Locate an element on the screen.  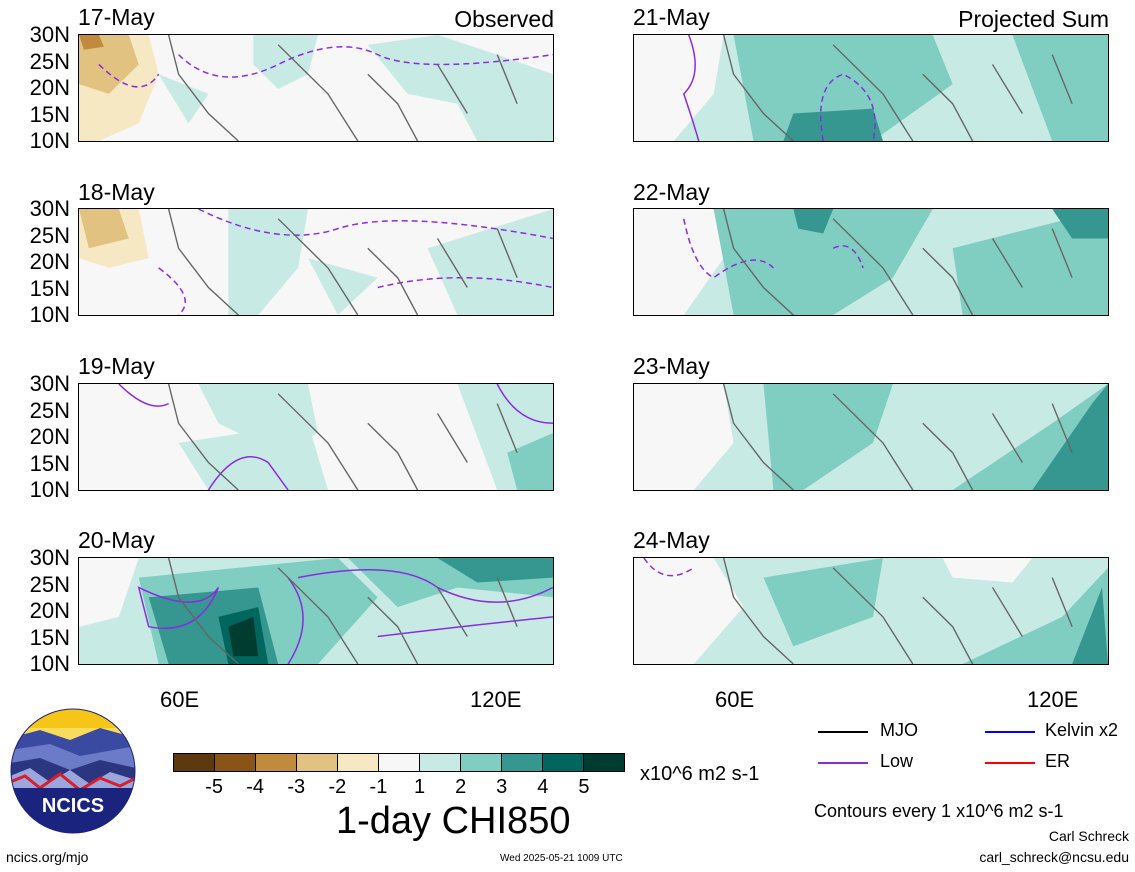
legend-er: ER is located at coordinates (1058, 761).